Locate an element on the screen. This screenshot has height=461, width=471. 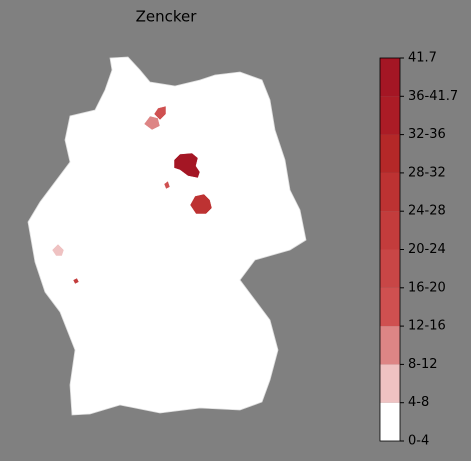
colorbar-tick-label: 24-28 is located at coordinates (427, 211).